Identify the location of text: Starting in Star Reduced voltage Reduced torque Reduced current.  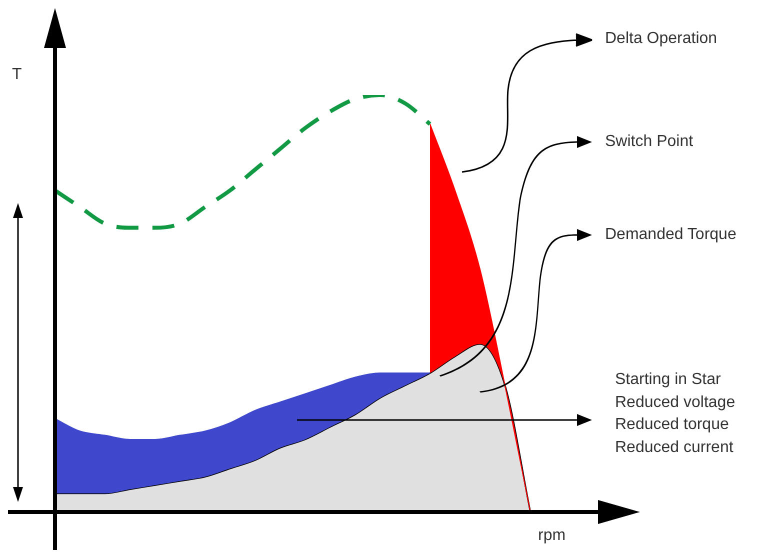
(675, 414).